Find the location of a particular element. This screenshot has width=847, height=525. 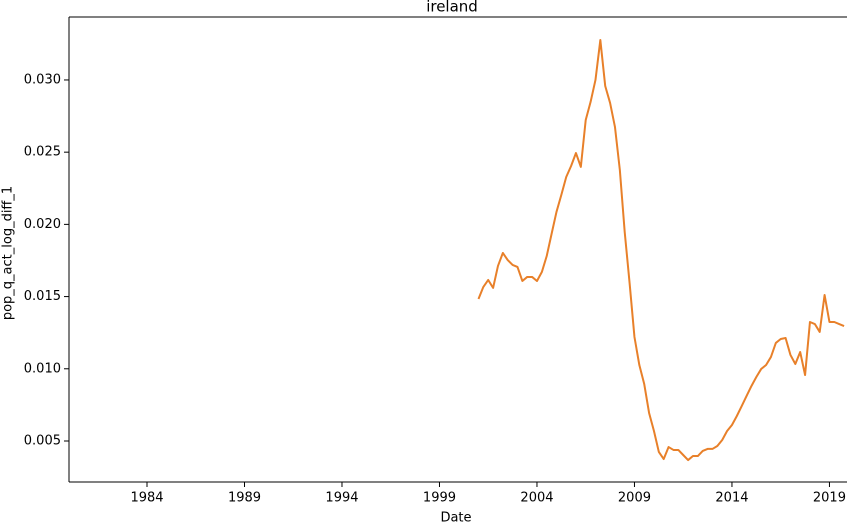

x-tick-label: 1989 is located at coordinates (244, 498).